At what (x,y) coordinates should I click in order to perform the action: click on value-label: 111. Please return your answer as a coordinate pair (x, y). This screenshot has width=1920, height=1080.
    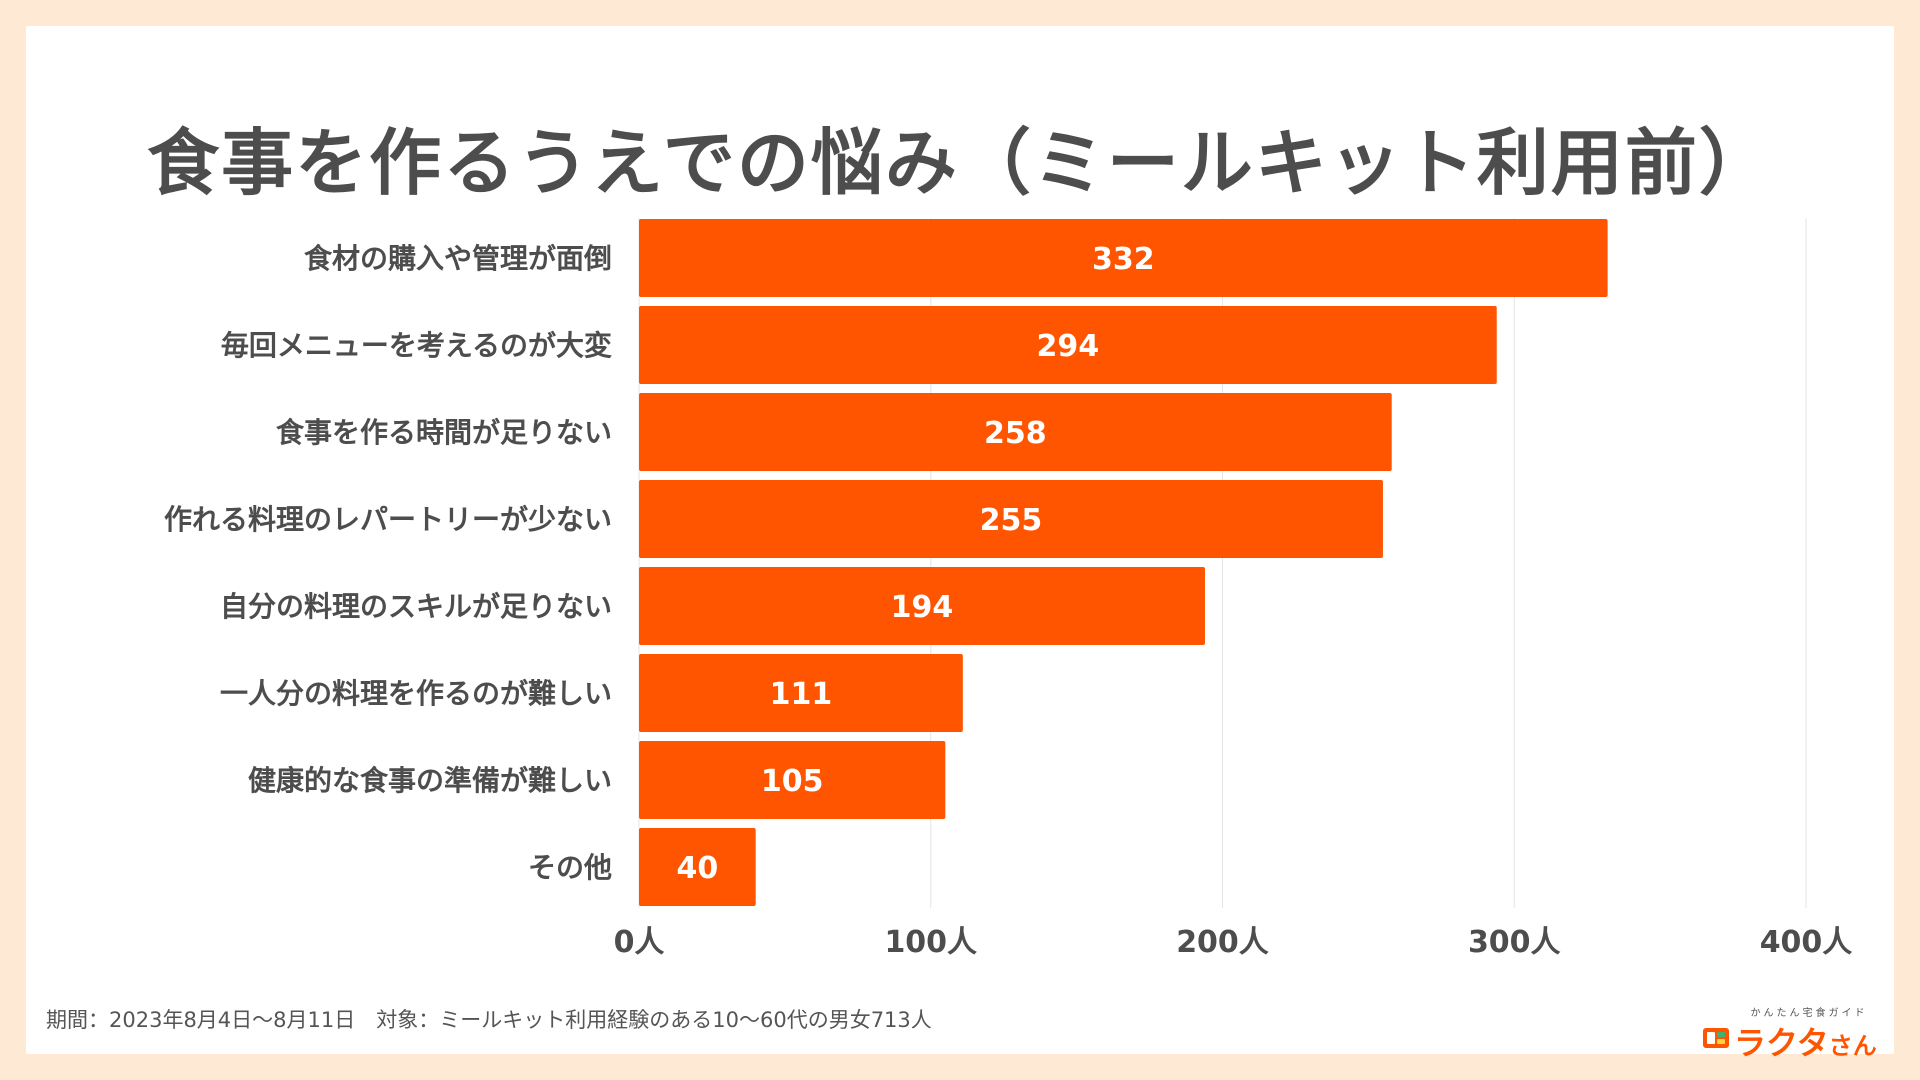
    Looking at the image, I should click on (801, 694).